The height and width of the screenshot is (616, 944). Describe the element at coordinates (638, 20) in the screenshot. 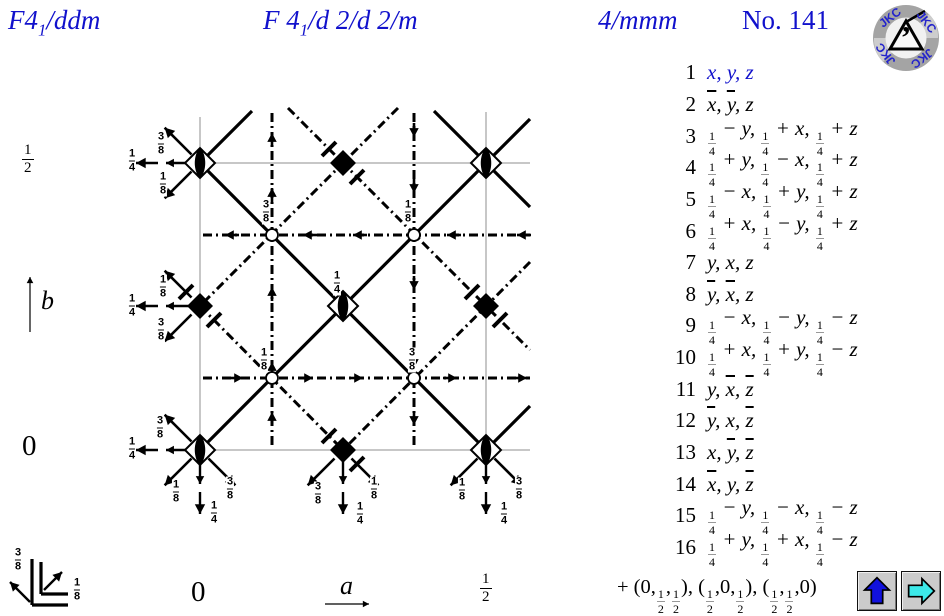

I see `point-group-label: 4/mmm` at that location.